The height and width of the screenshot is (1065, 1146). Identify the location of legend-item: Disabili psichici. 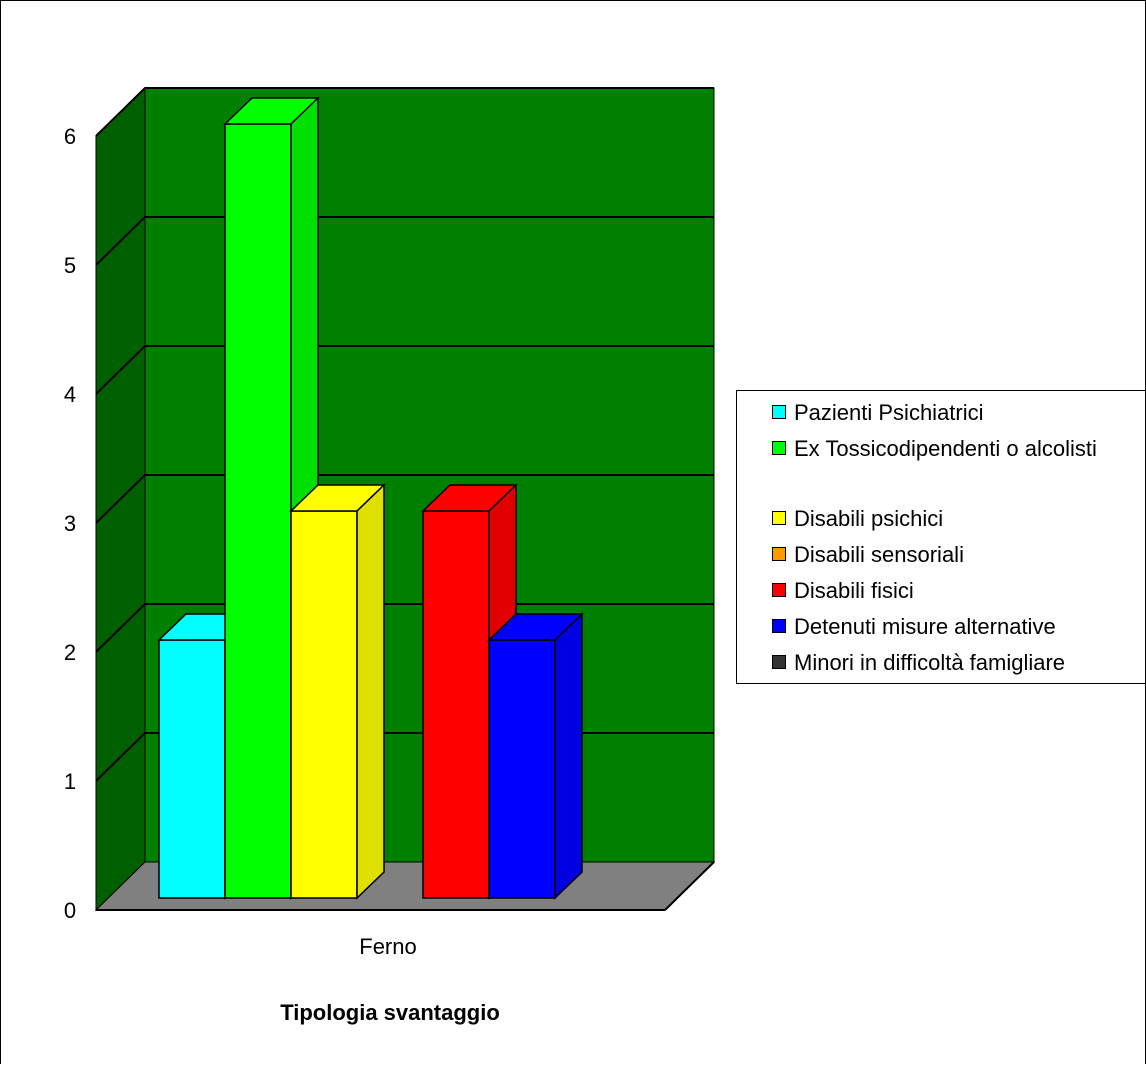
(925, 519).